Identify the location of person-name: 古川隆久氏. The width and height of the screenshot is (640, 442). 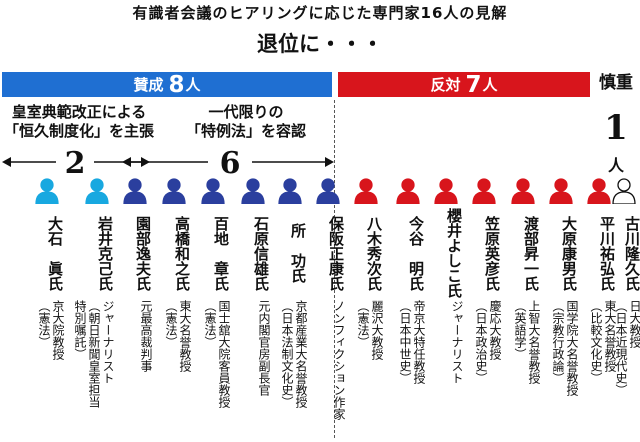
(631, 253).